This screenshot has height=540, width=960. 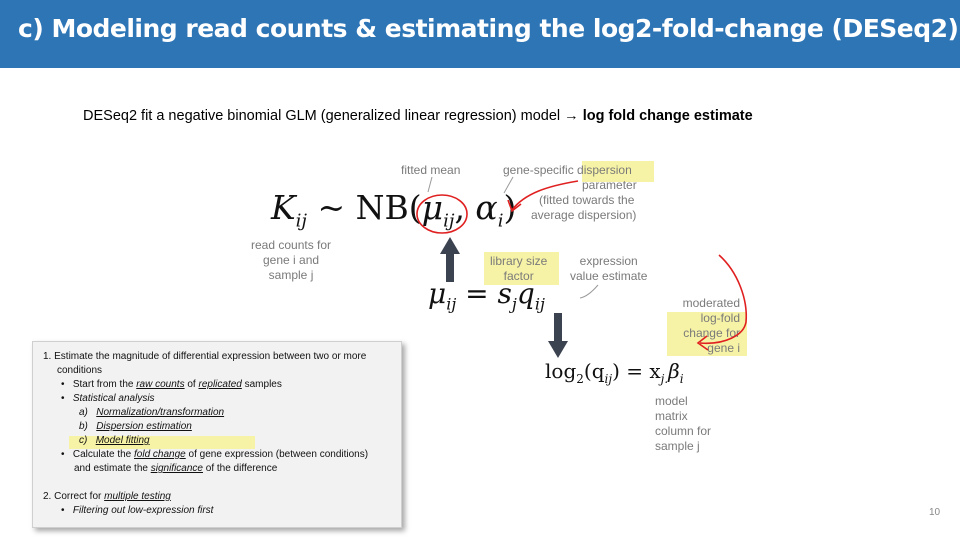 I want to click on label-library-size: library size factor, so click(x=518, y=269).